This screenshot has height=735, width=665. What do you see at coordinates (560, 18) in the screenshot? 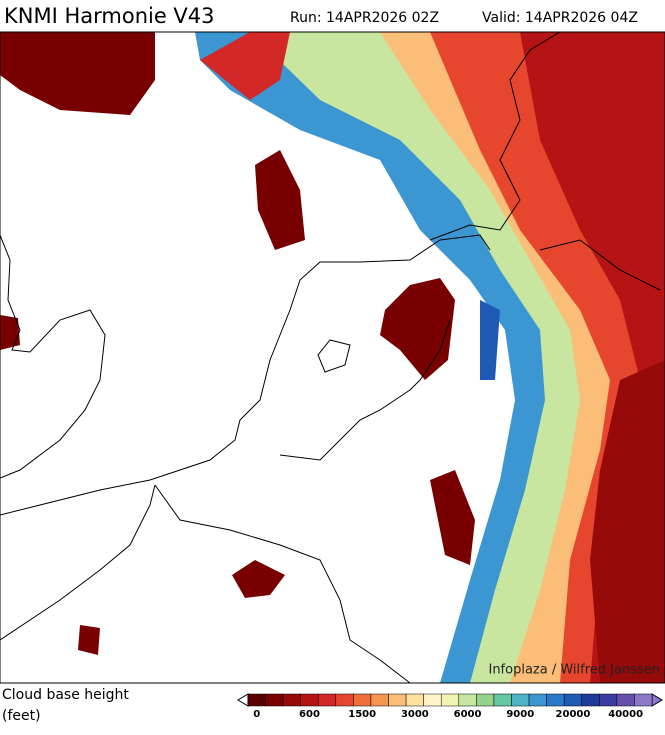
I see `valid-time: Valid: 14APR2026 04Z` at bounding box center [560, 18].